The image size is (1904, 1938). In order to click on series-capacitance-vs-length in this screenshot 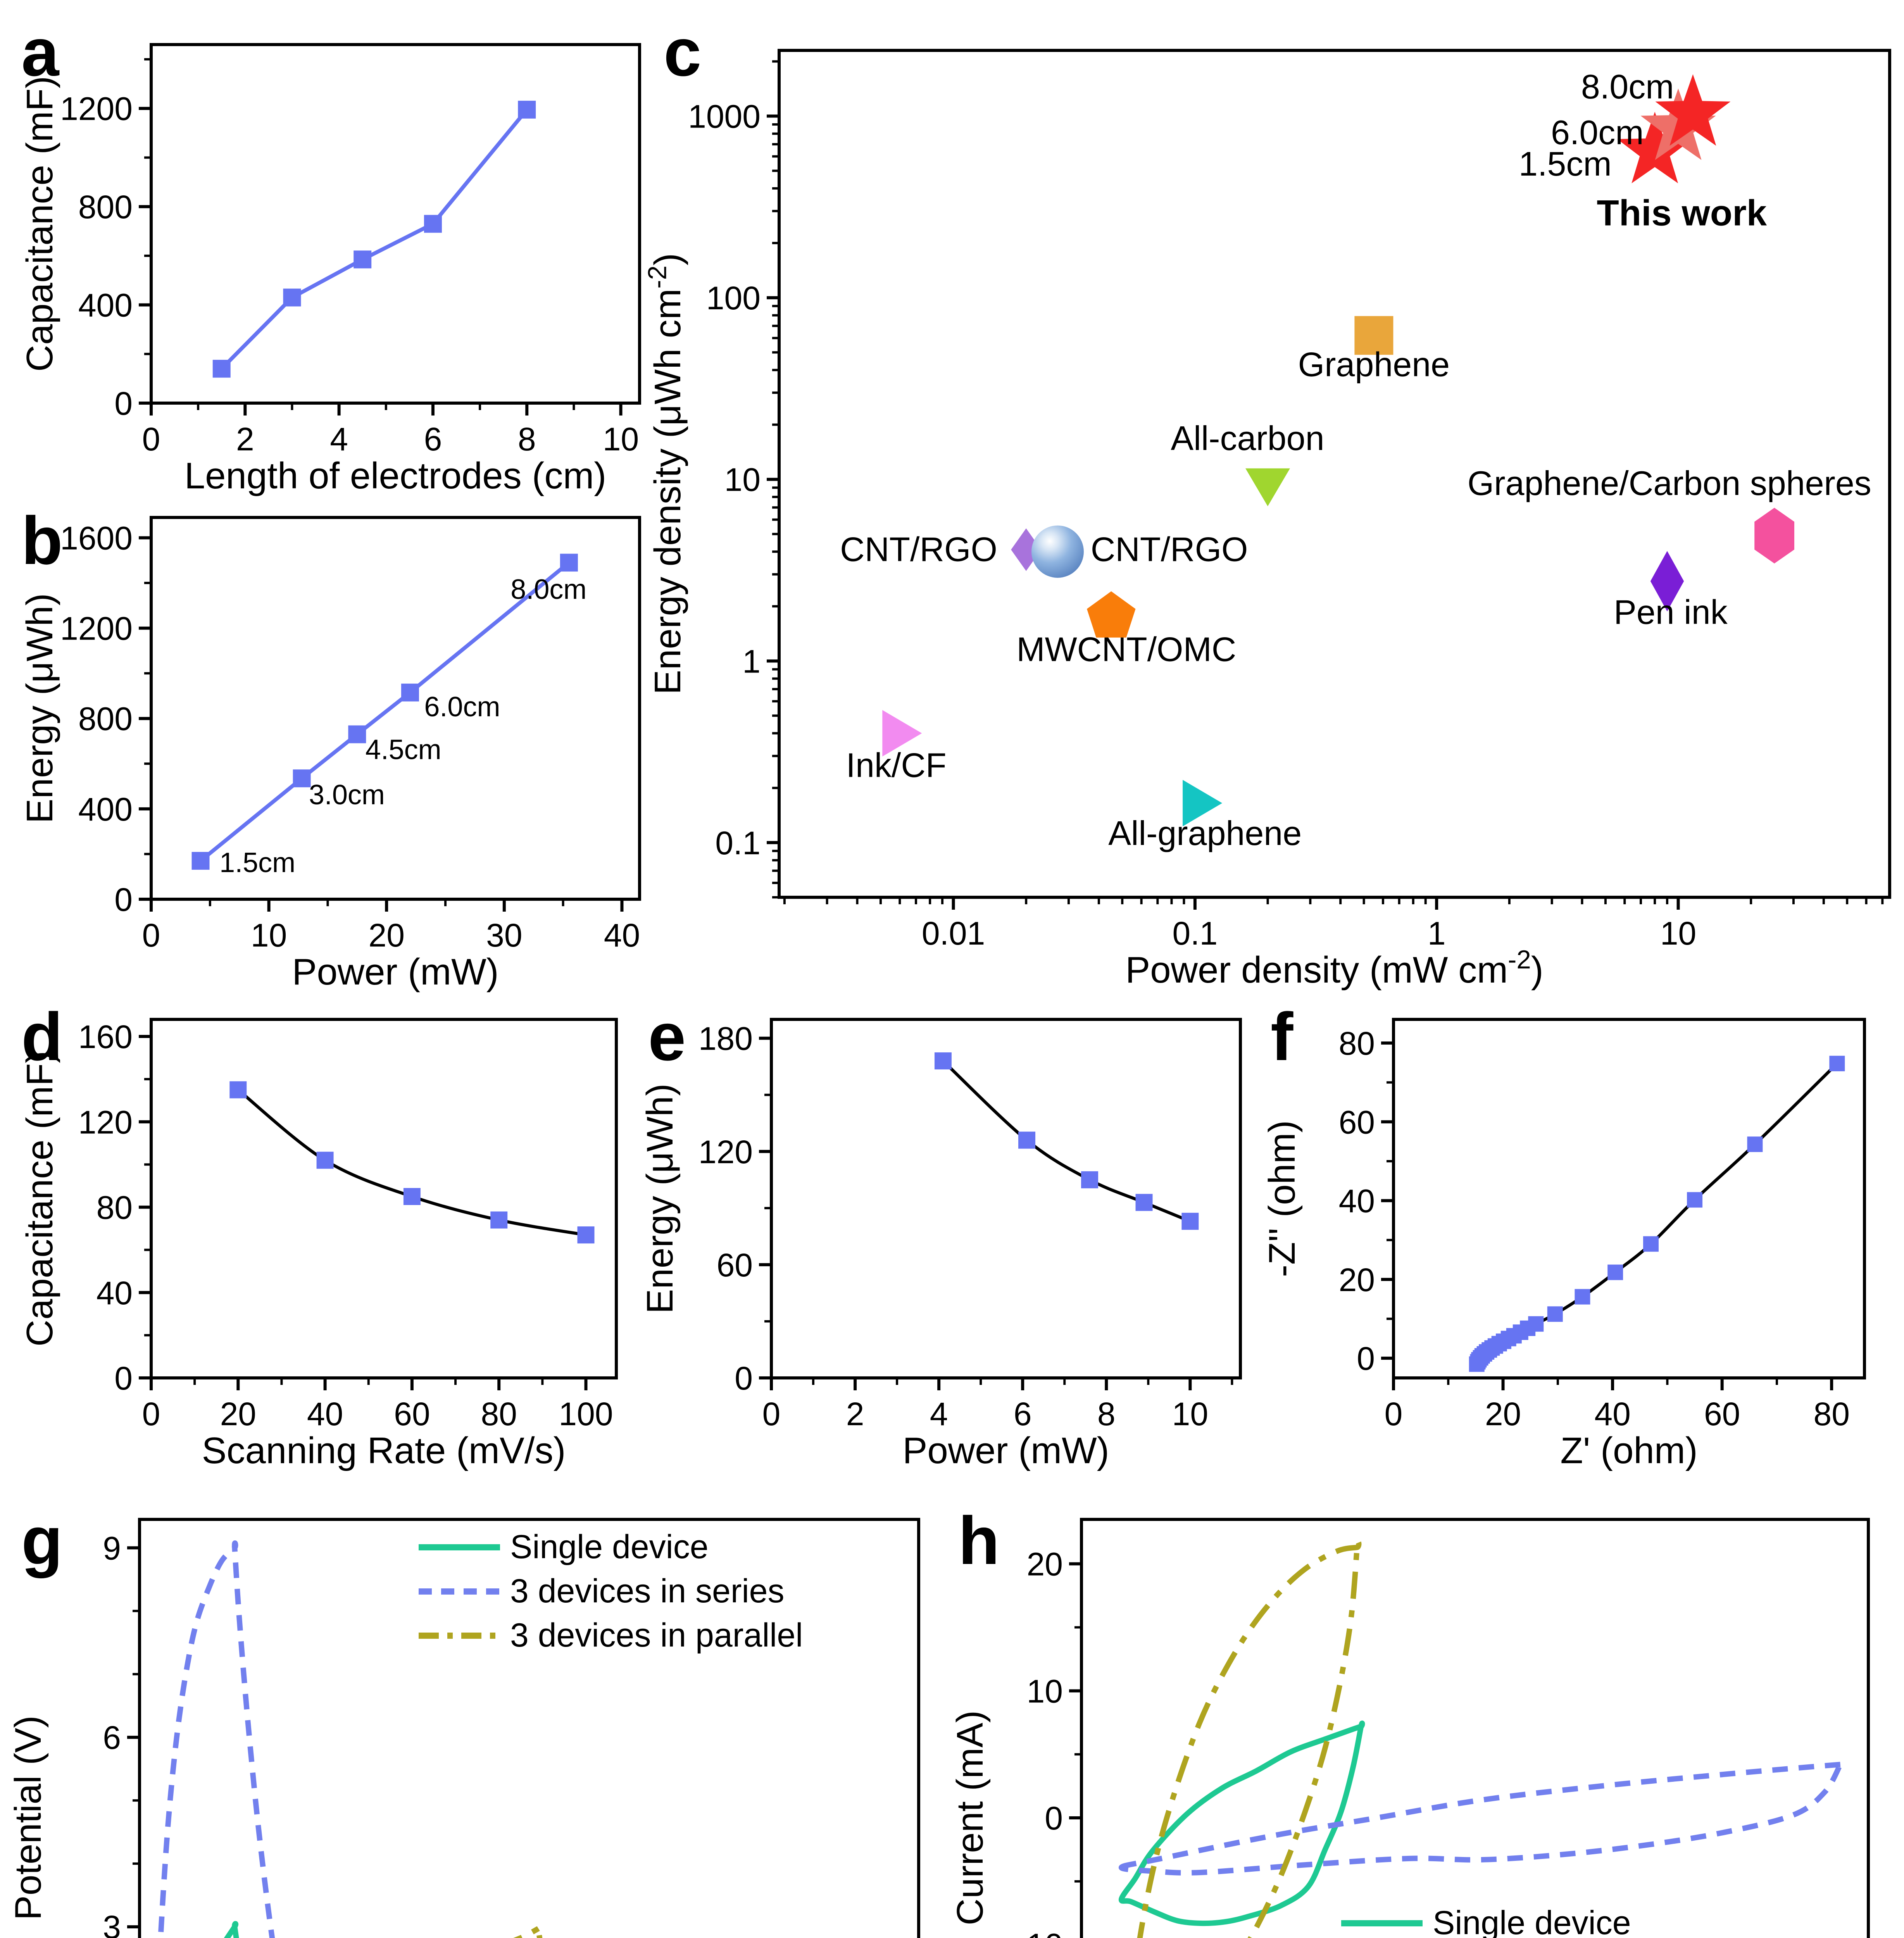, I will do `click(374, 239)`.